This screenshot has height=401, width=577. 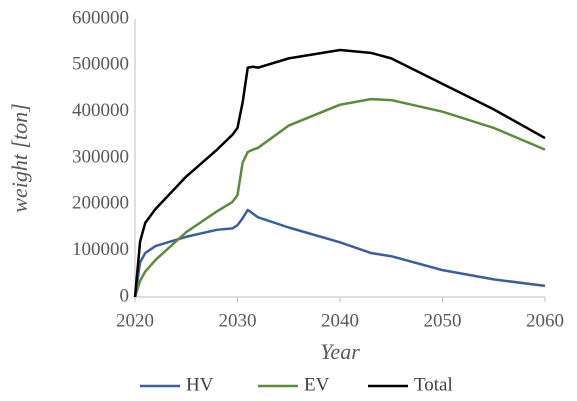 I want to click on legend-label: Total, so click(x=433, y=384).